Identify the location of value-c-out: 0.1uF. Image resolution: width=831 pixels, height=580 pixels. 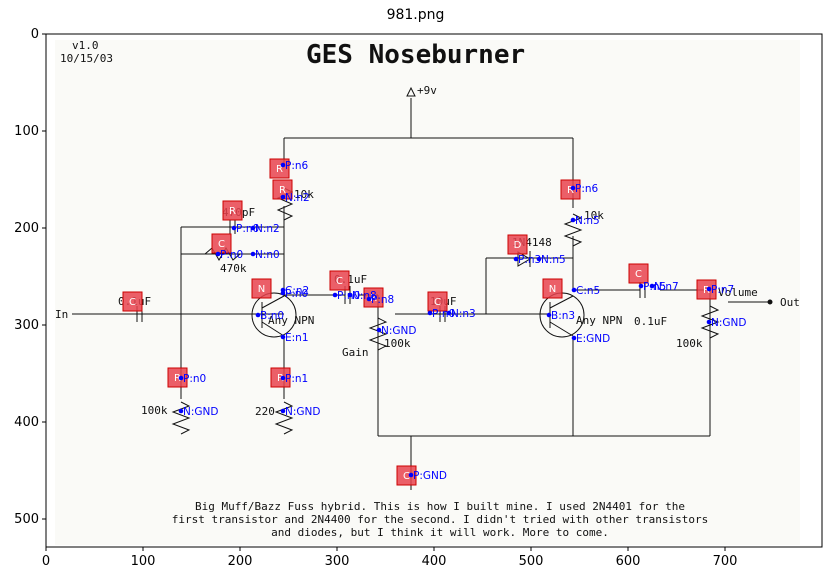
(650, 321).